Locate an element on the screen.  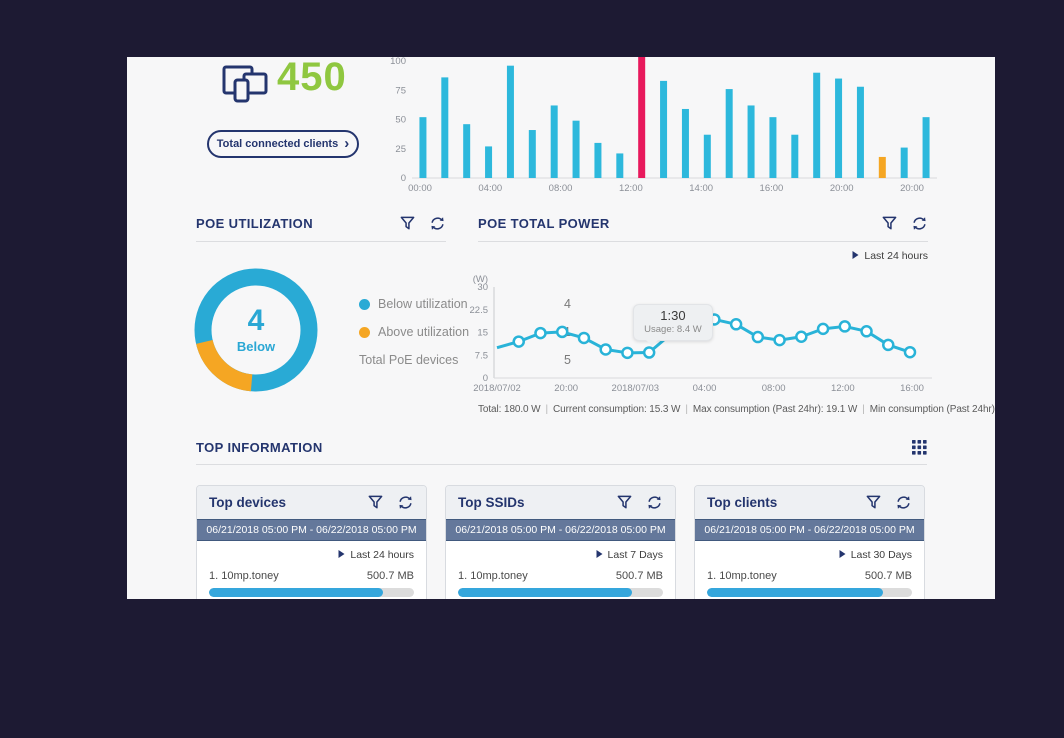
svg-text: 2018/07/03 is located at coordinates (636, 388).